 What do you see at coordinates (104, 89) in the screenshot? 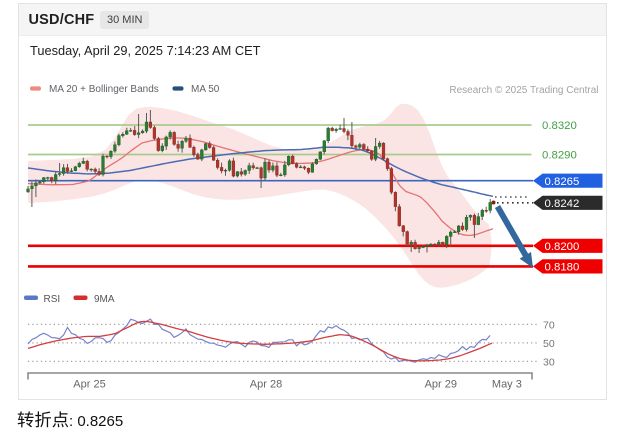
I see `svg-text: MA 20 + Bollinger Bands` at bounding box center [104, 89].